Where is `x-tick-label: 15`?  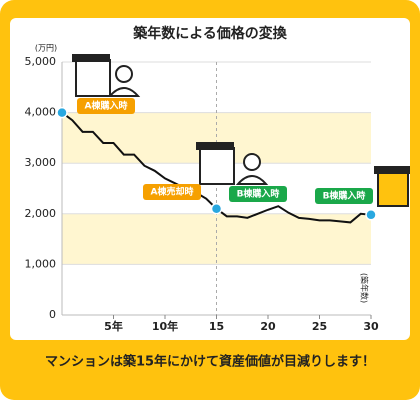
x-tick-label: 15 is located at coordinates (216, 326).